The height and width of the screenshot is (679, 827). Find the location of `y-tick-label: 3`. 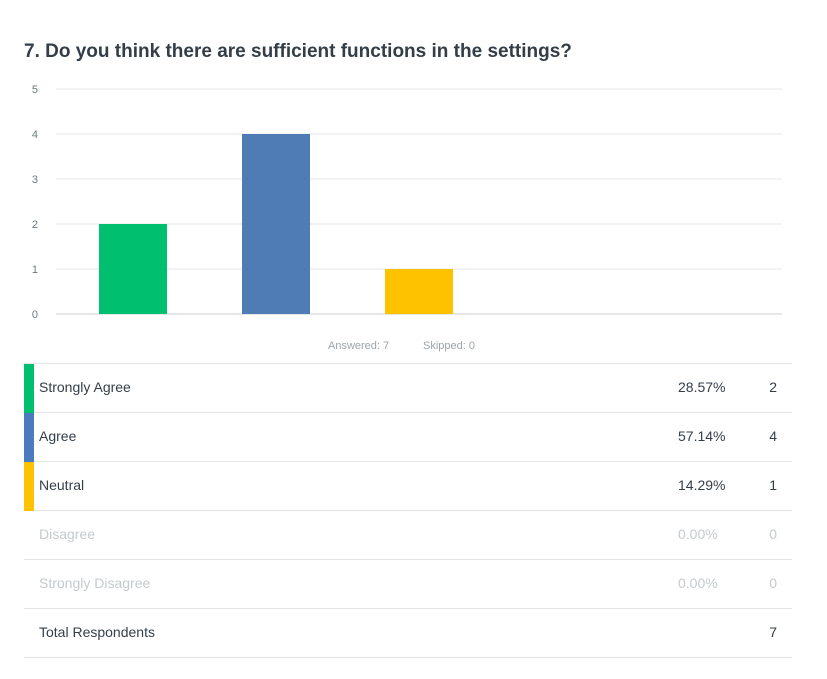

y-tick-label: 3 is located at coordinates (35, 180).